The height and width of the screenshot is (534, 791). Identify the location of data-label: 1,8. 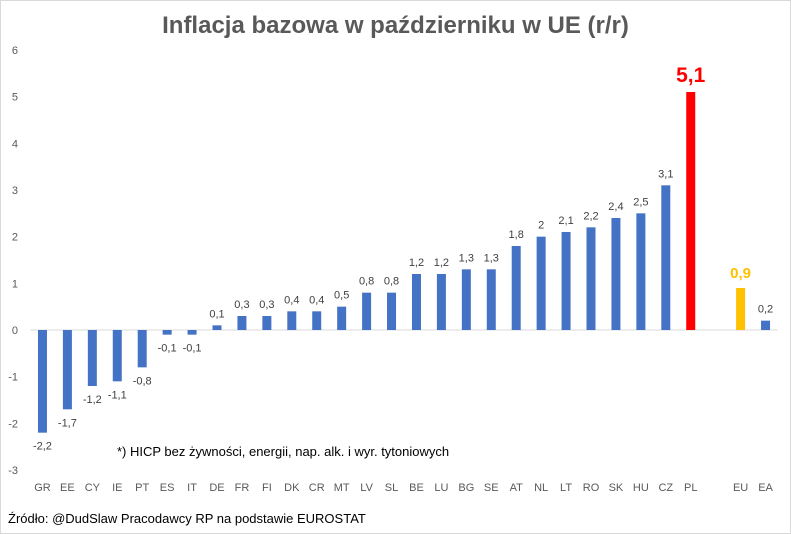
(516, 235).